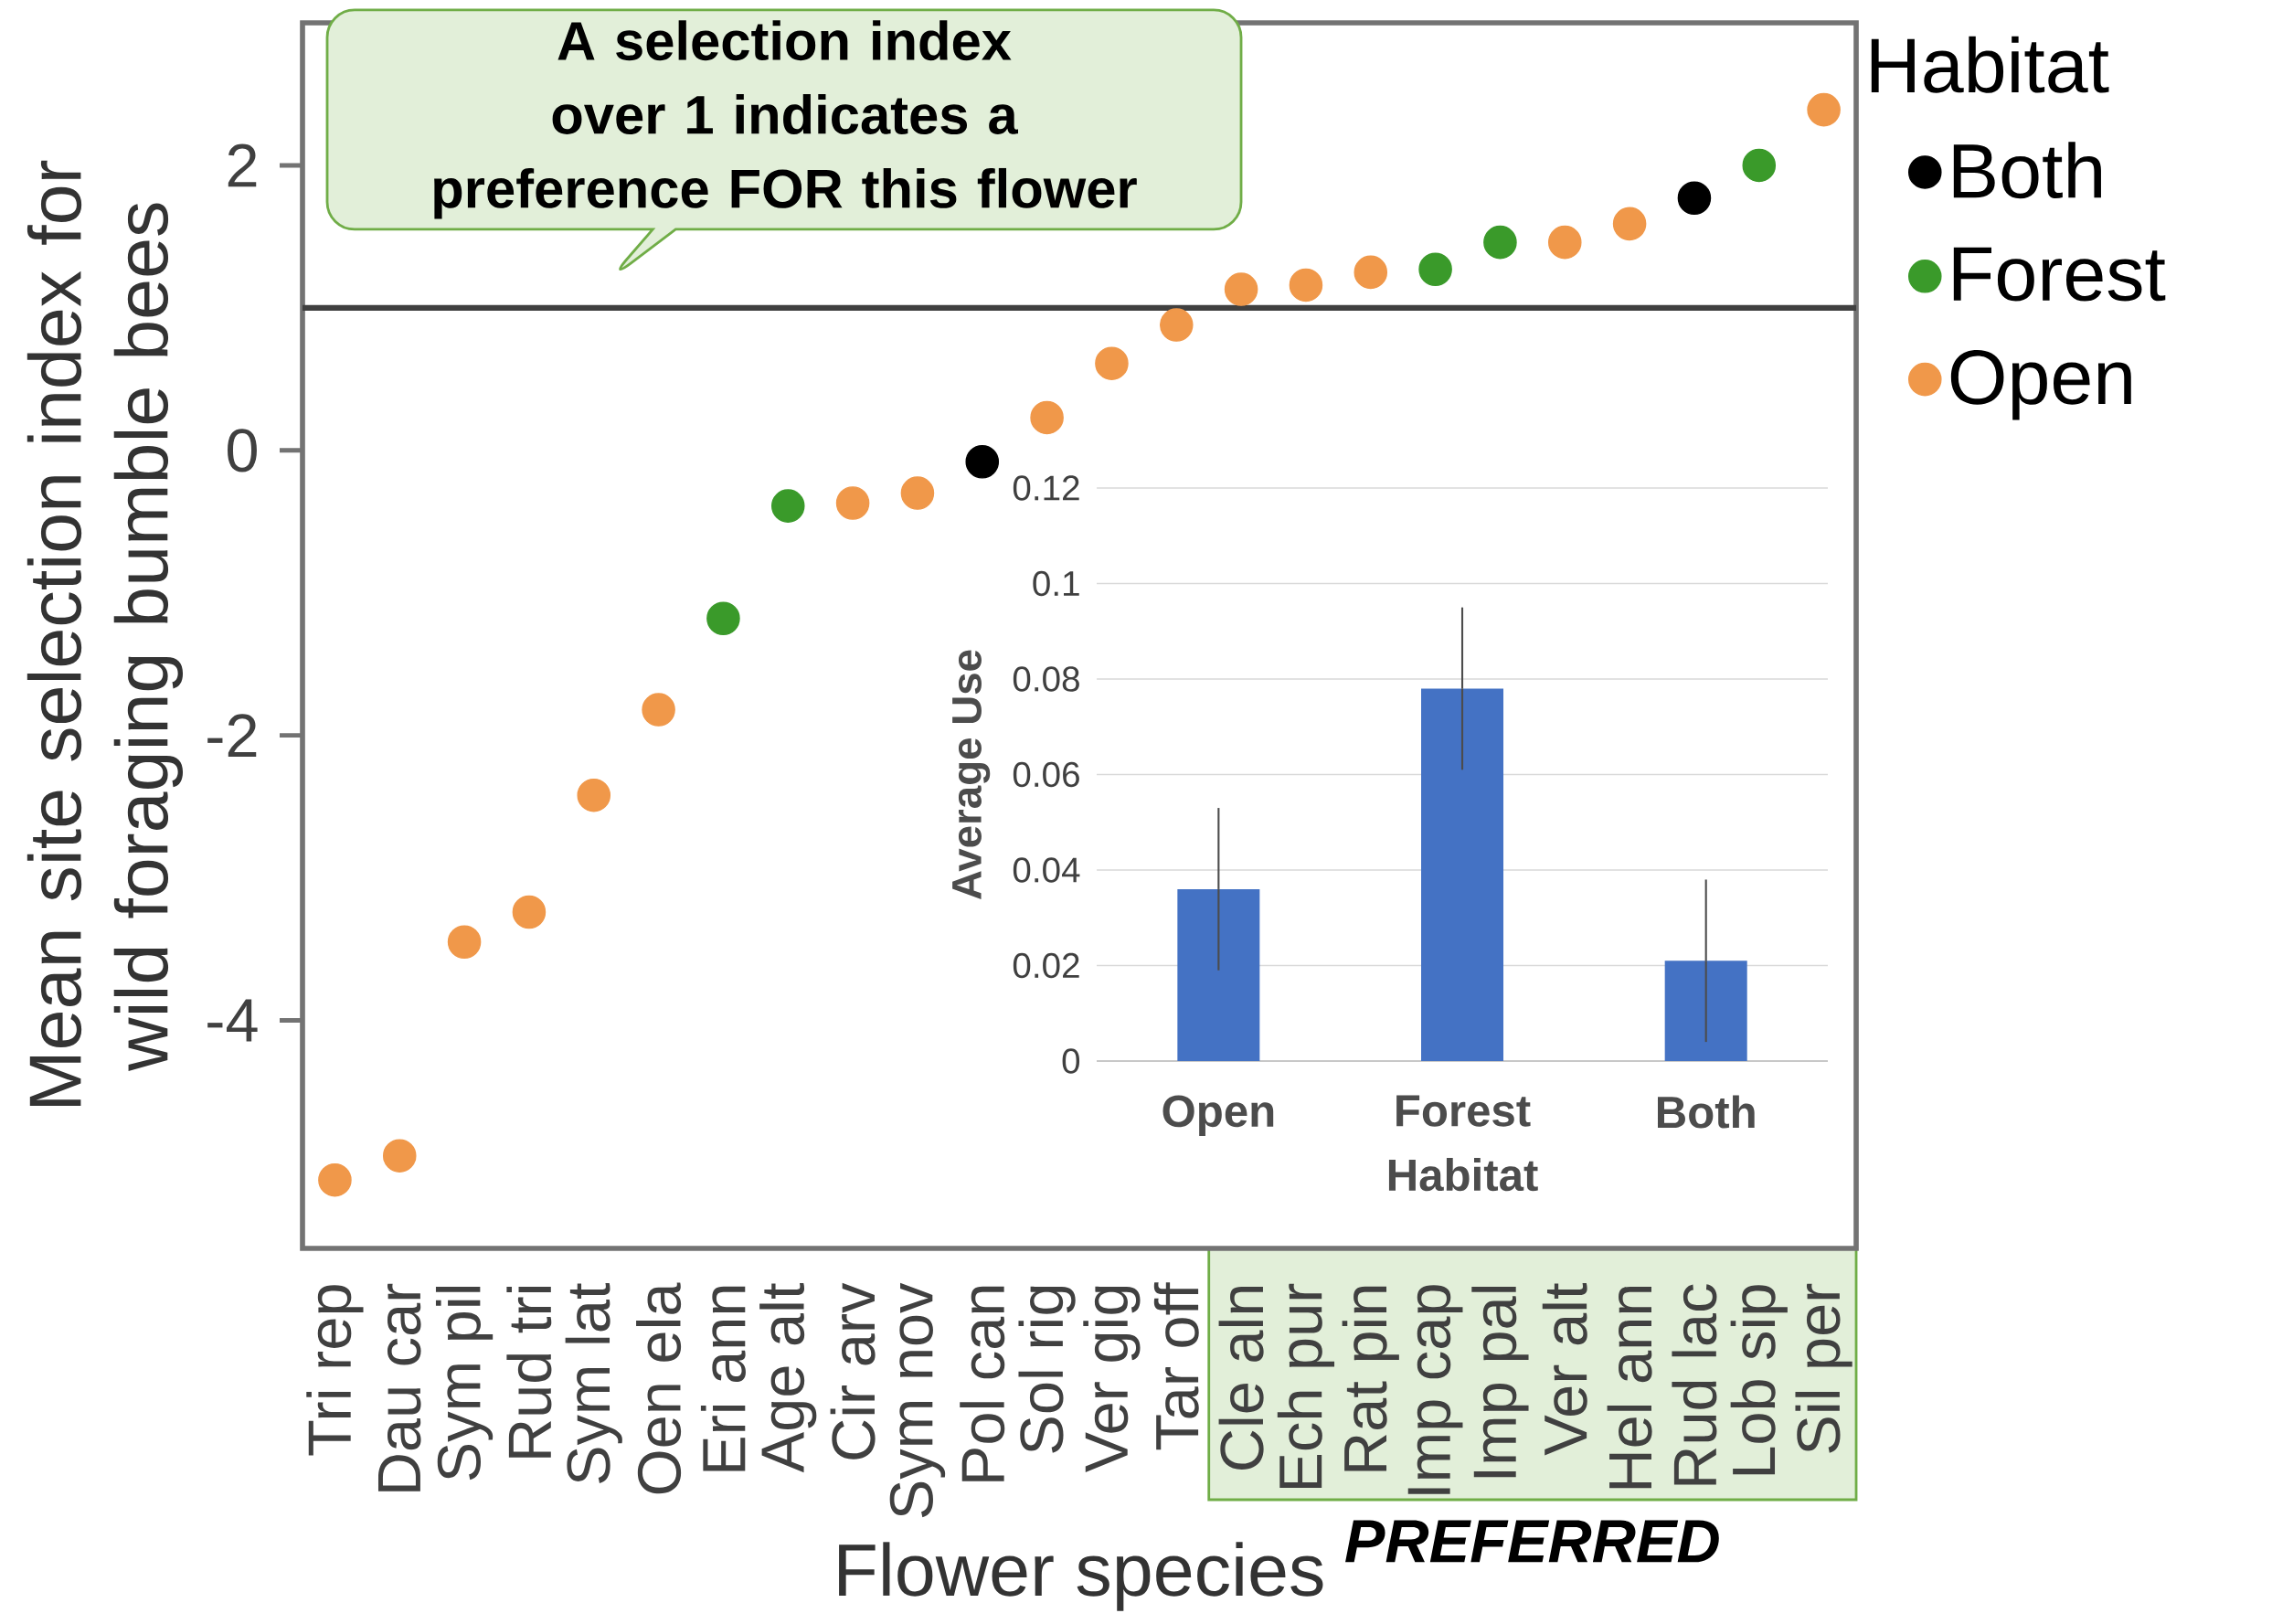  I want to click on x-tick-label: Ver gig, so click(1112, 1380).